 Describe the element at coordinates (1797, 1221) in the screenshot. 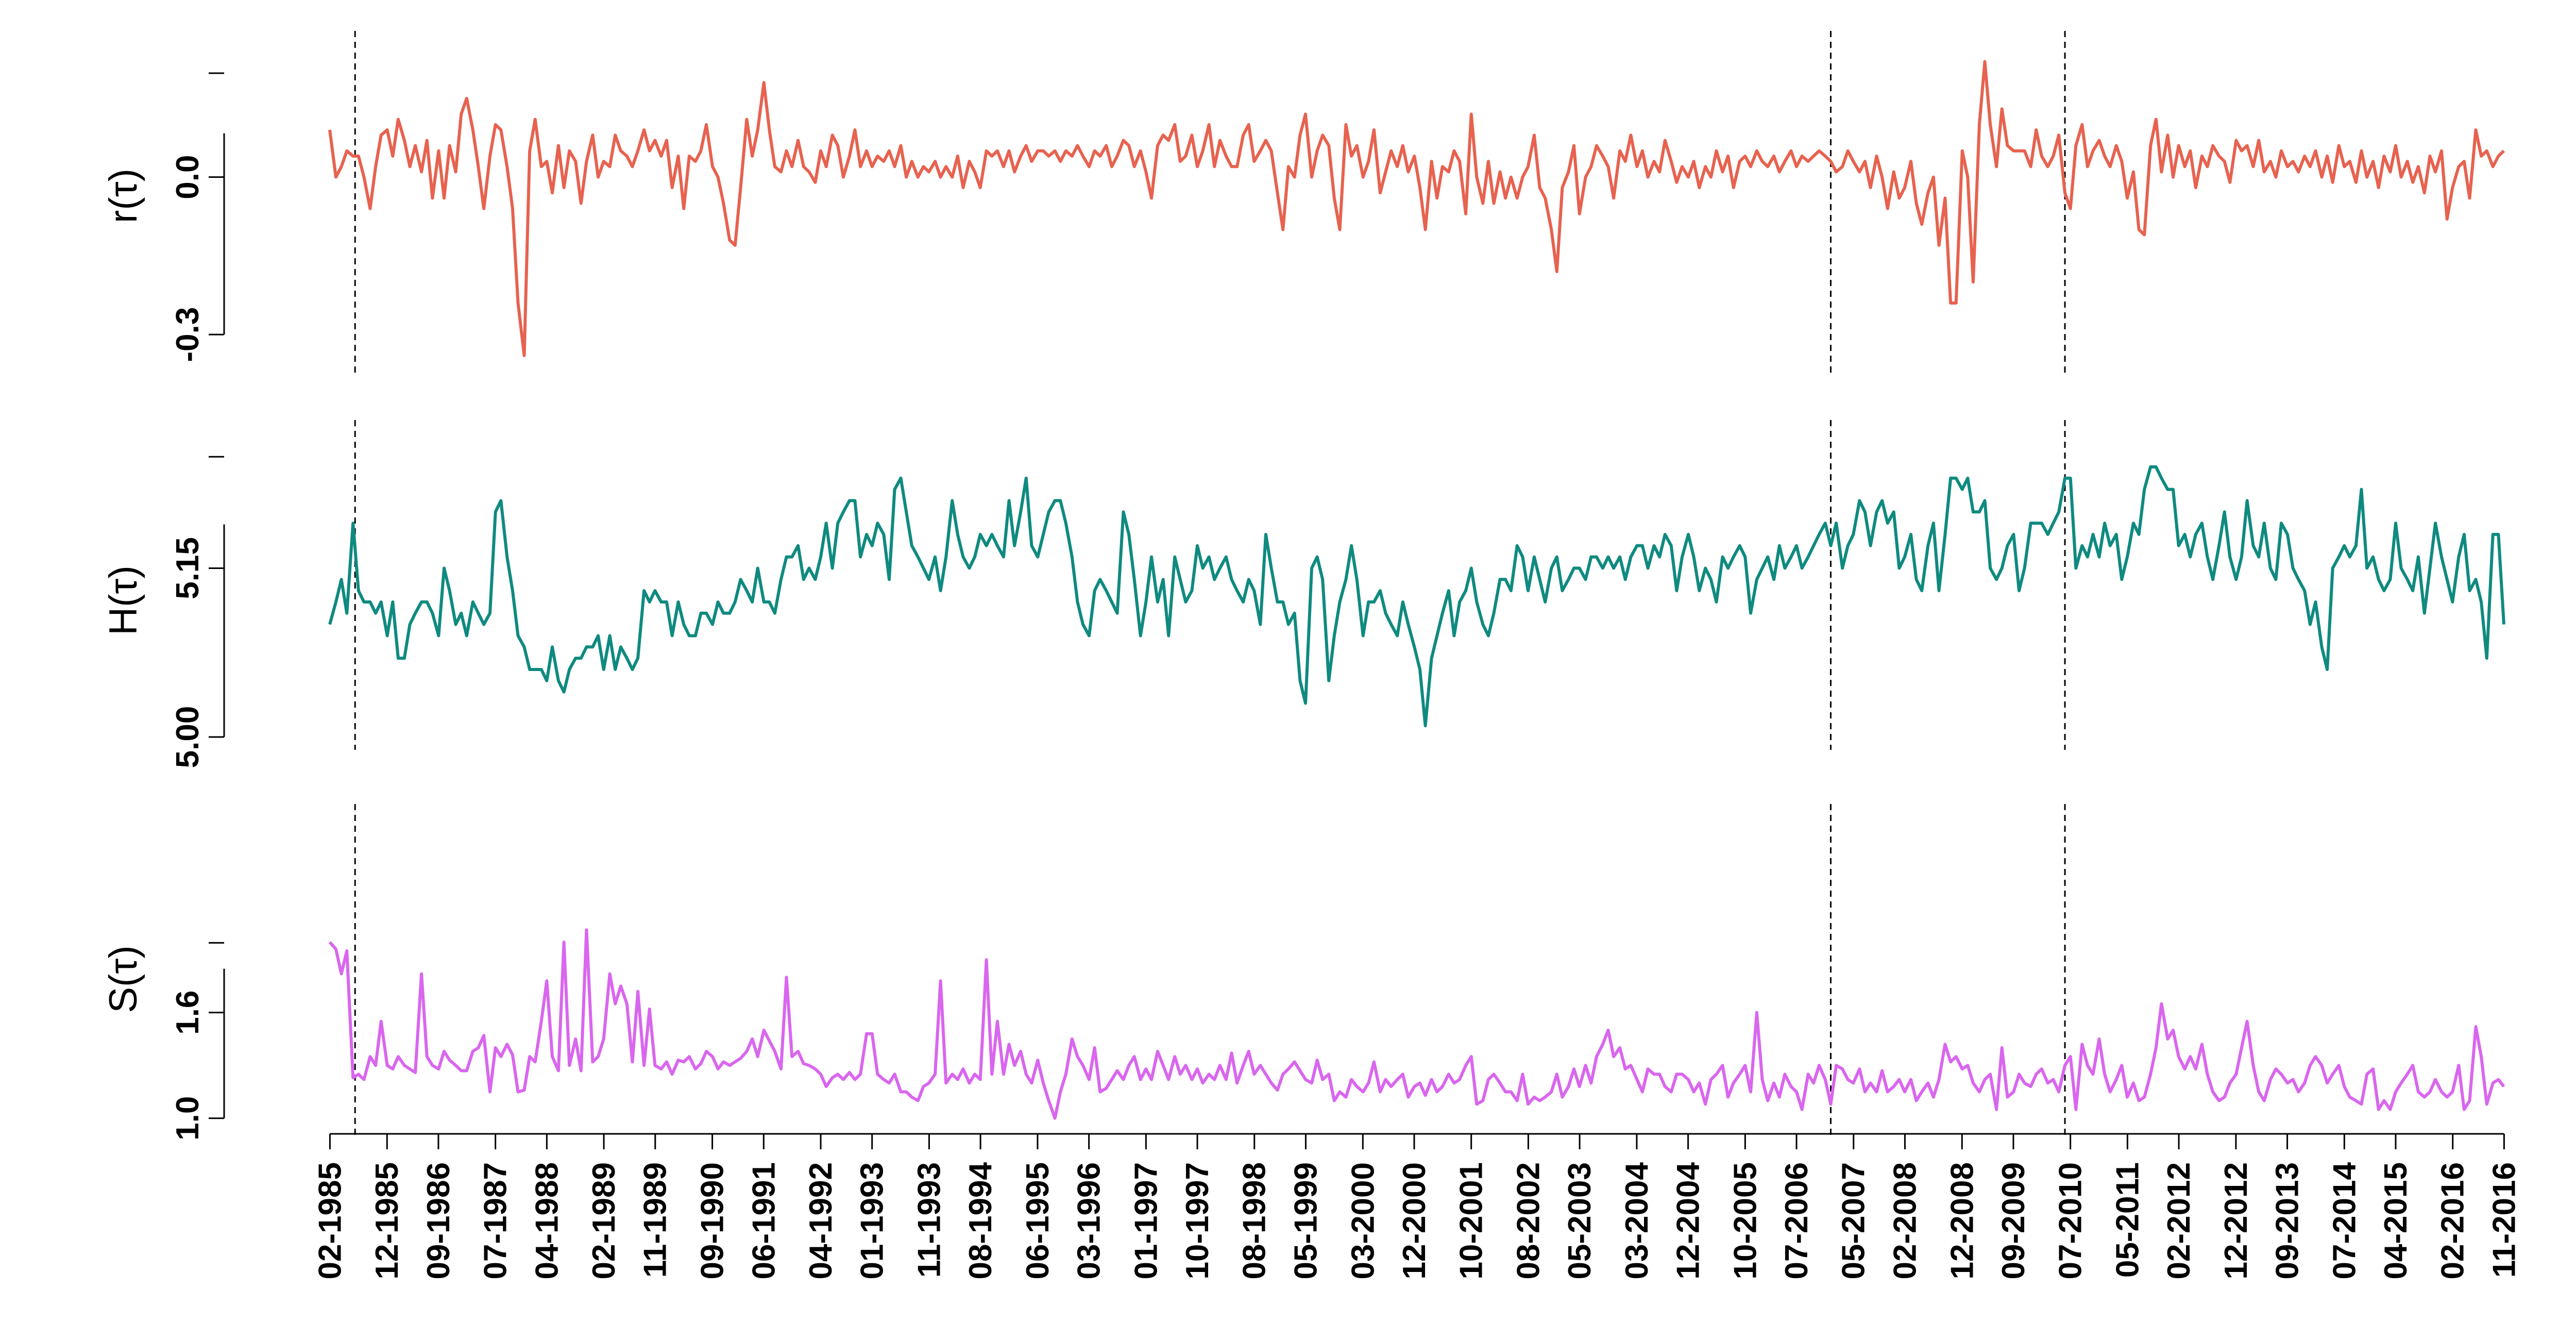

I see `x-tick-label: 07-2006` at that location.